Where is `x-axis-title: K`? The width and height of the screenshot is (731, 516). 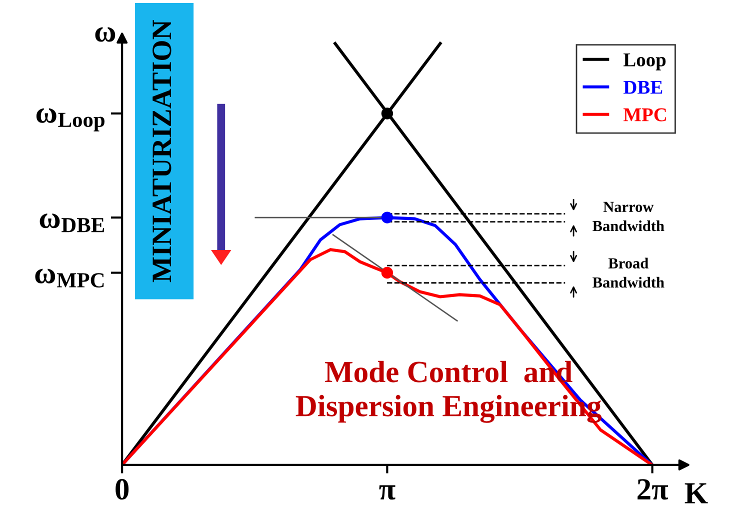
x-axis-title: K is located at coordinates (696, 493).